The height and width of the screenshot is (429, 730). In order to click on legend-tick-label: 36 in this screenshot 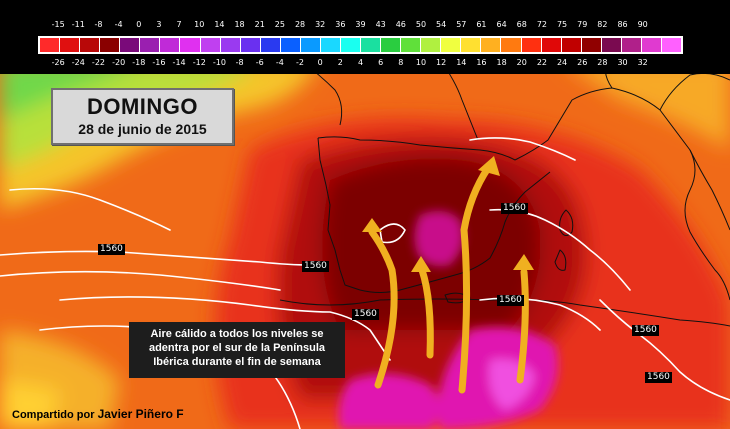, I will do `click(340, 24)`.